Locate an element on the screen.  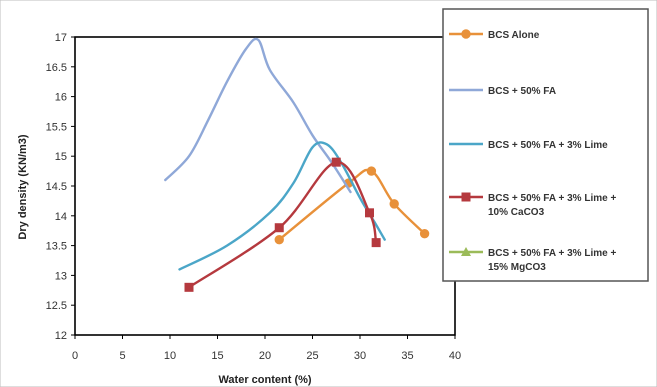
x-tick-label: 10 is located at coordinates (170, 356).